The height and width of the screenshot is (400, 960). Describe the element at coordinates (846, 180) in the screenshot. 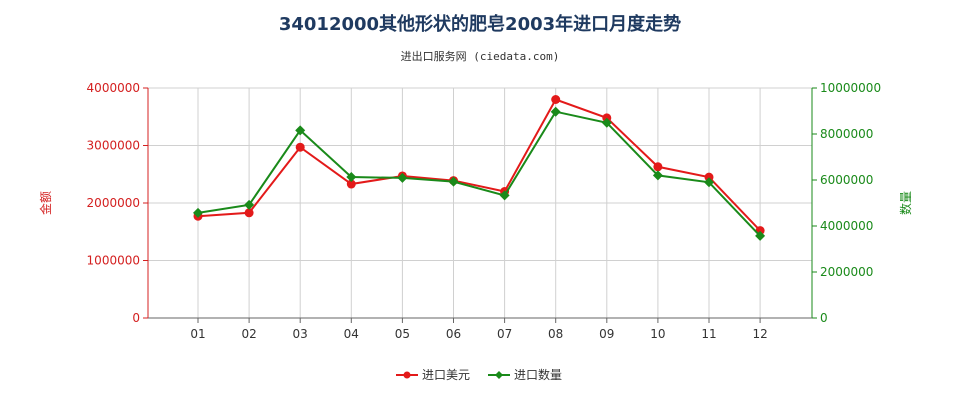

I see `right-tick-label: 6000000` at that location.